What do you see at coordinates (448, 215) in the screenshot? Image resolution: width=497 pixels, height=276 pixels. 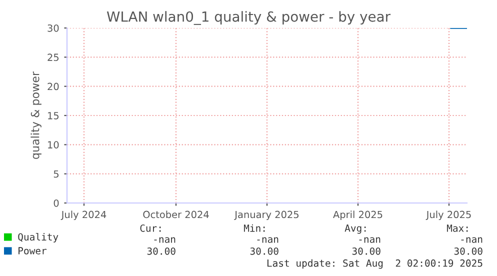 I see `x-tick-label: July 2025` at bounding box center [448, 215].